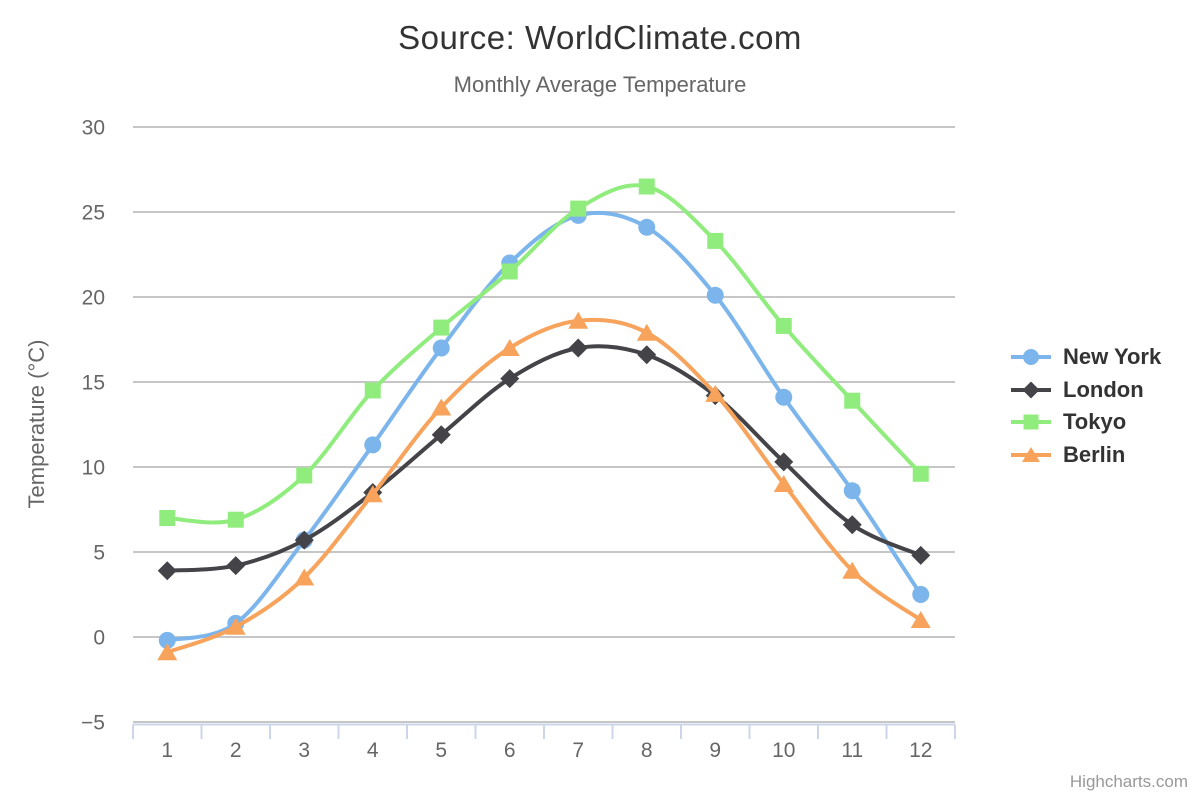  Describe the element at coordinates (1031, 454) in the screenshot. I see `triangle-legend-marker-icon` at that location.